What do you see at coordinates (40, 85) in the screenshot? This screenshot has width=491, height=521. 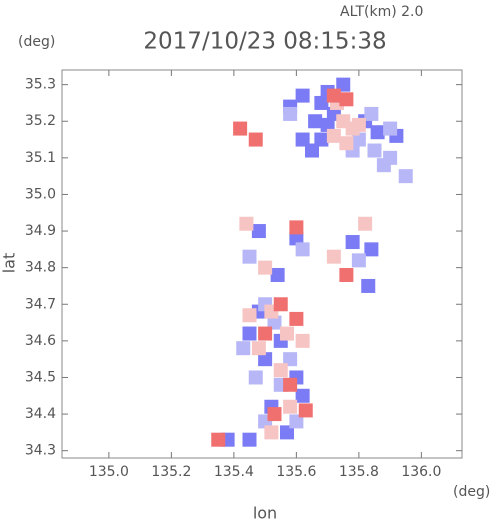 I see `y-tick-label: 35.3` at bounding box center [40, 85].